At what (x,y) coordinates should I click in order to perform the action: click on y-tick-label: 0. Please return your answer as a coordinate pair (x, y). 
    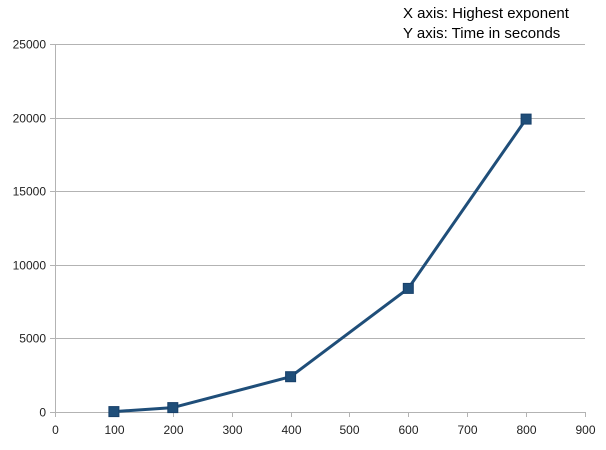
    Looking at the image, I should click on (42, 413).